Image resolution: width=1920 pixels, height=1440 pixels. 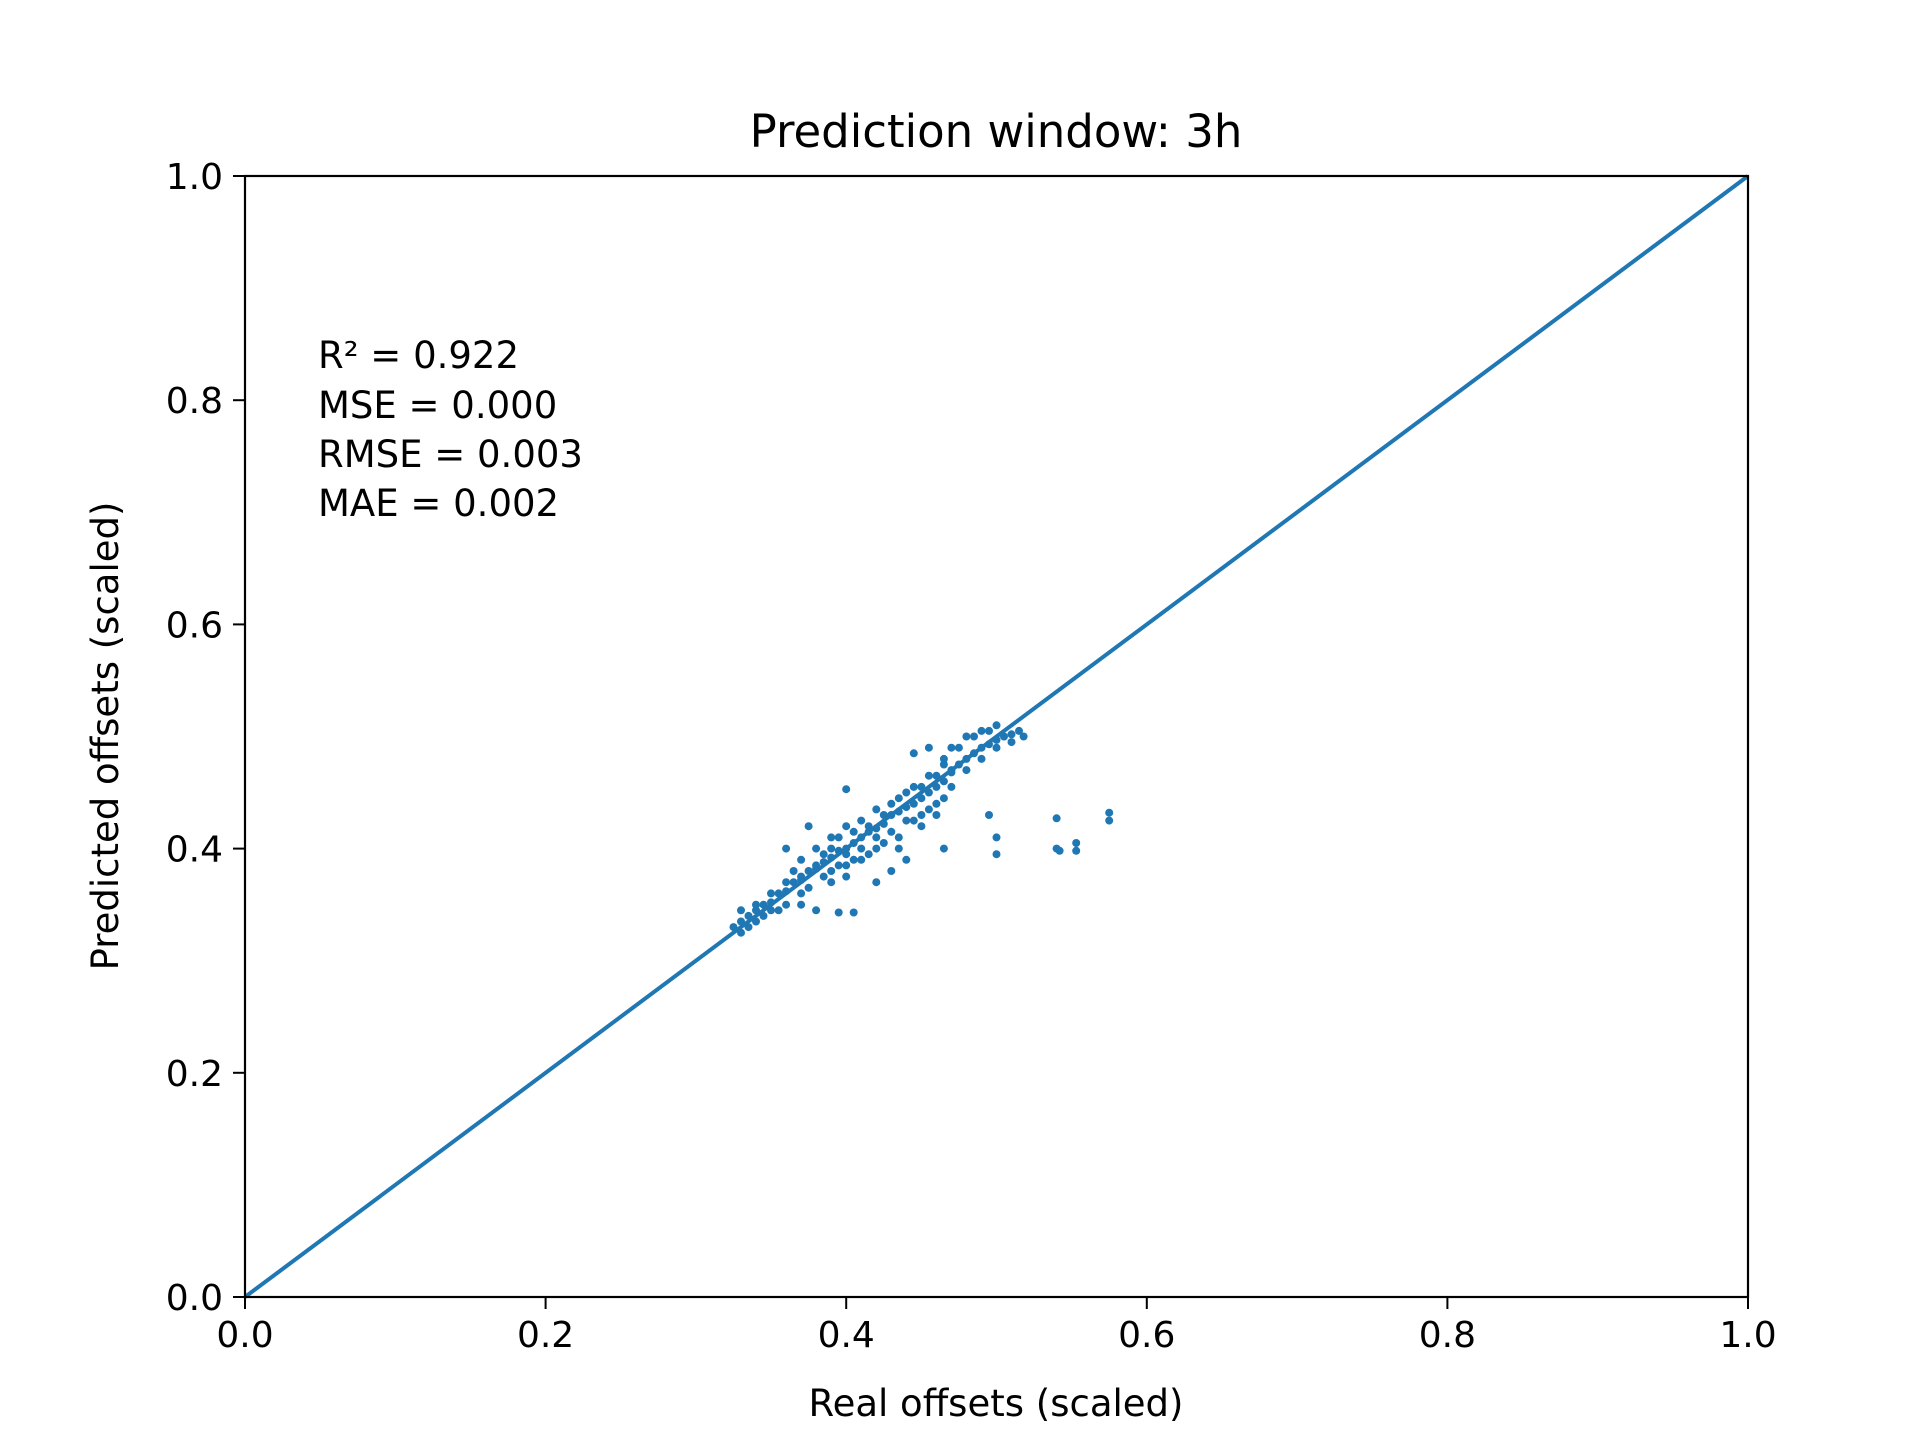 What do you see at coordinates (1146, 1335) in the screenshot?
I see `x-tick-label: 0.6` at bounding box center [1146, 1335].